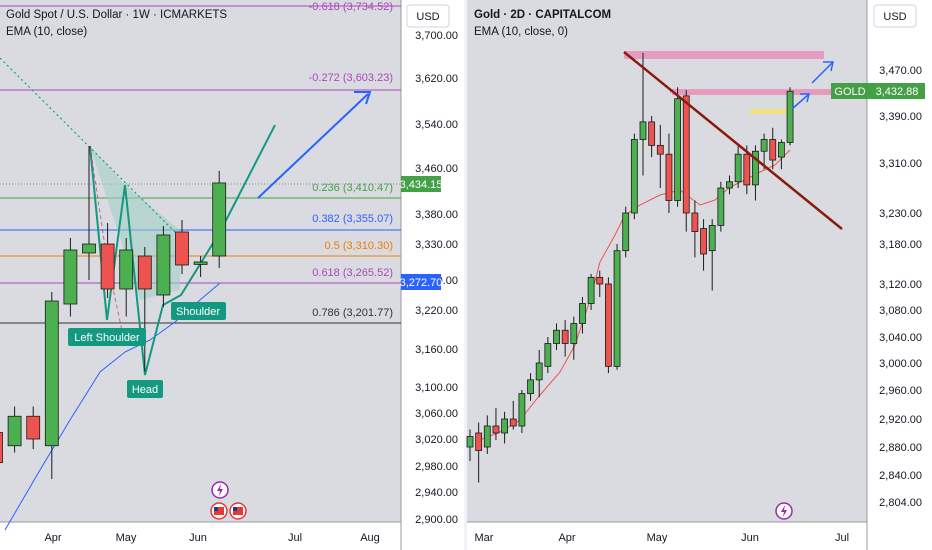  I want to click on left-time-label-3: Jul, so click(295, 538).